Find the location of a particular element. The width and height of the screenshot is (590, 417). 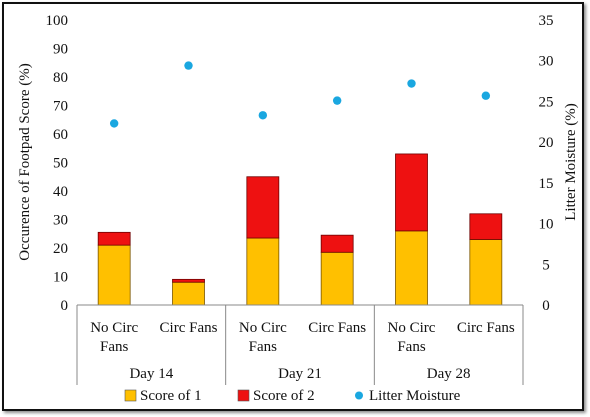

y-tick-label: 0 is located at coordinates (65, 306).